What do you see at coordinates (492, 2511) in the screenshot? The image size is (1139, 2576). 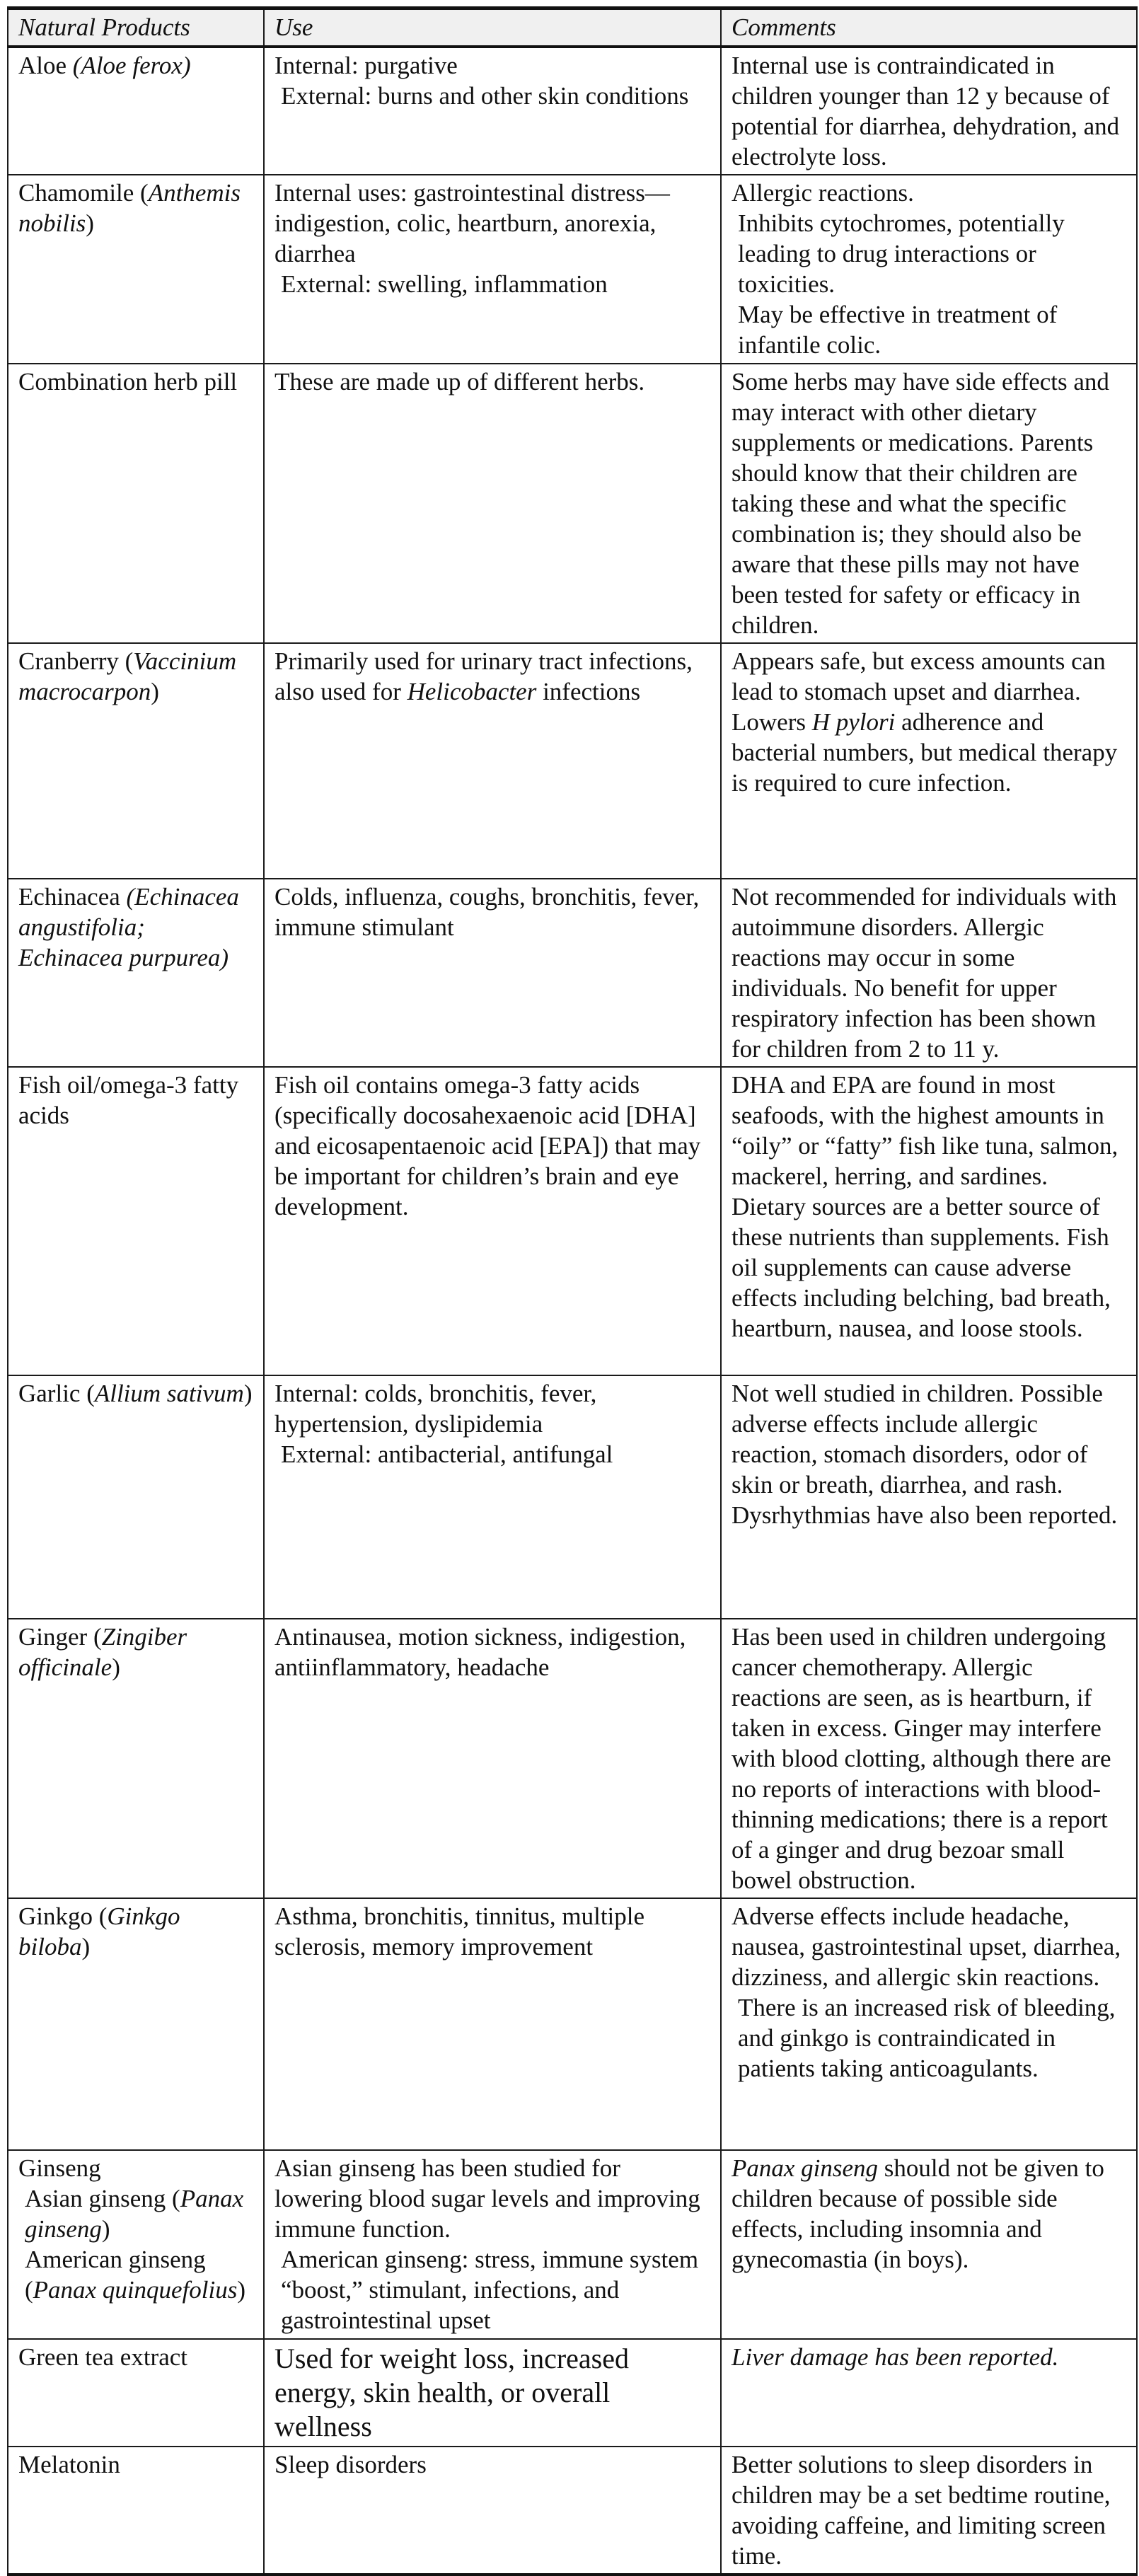 I see `cell-use: Sleep disorders` at bounding box center [492, 2511].